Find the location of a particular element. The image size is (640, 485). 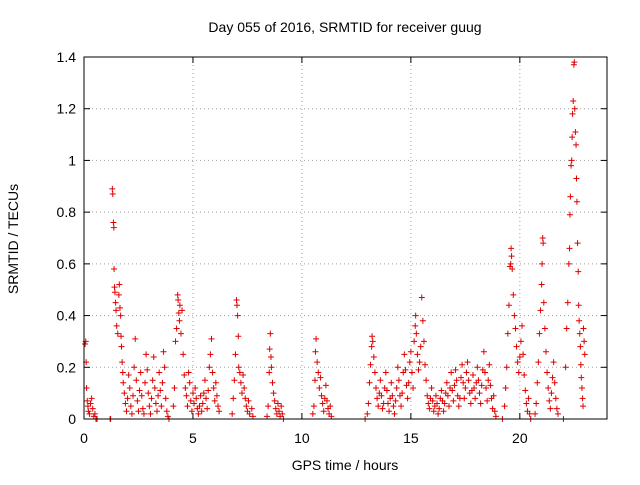

x-tick-label: 15 is located at coordinates (411, 438).